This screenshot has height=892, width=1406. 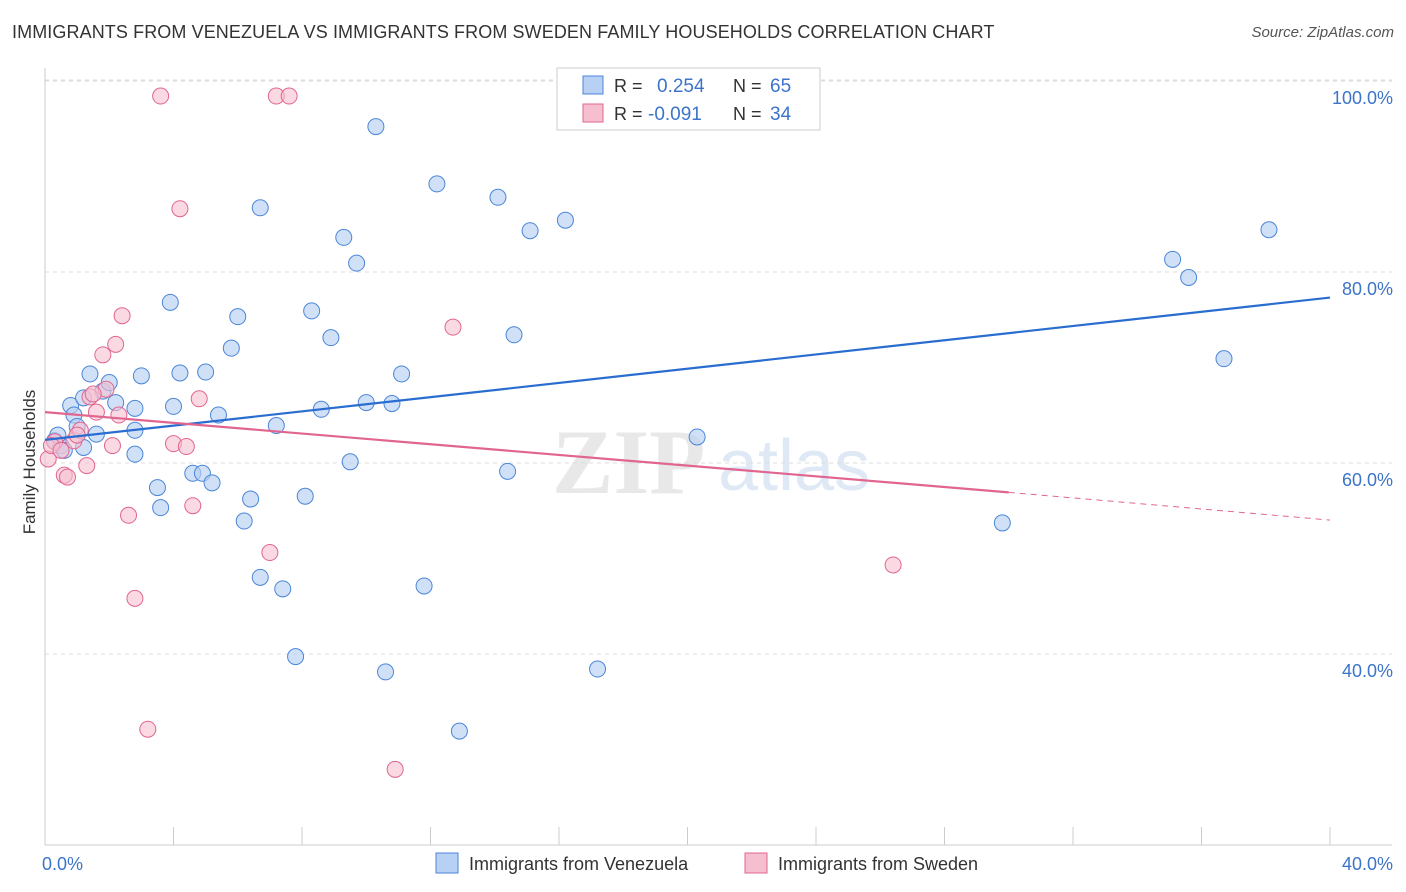 What do you see at coordinates (1169, 506) in the screenshot?
I see `sweden-trend-extension` at bounding box center [1169, 506].